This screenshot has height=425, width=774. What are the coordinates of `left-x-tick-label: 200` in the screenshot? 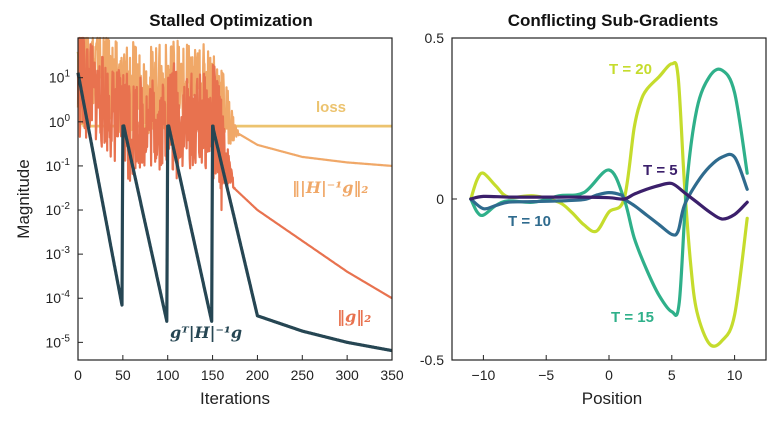 It's located at (258, 375).